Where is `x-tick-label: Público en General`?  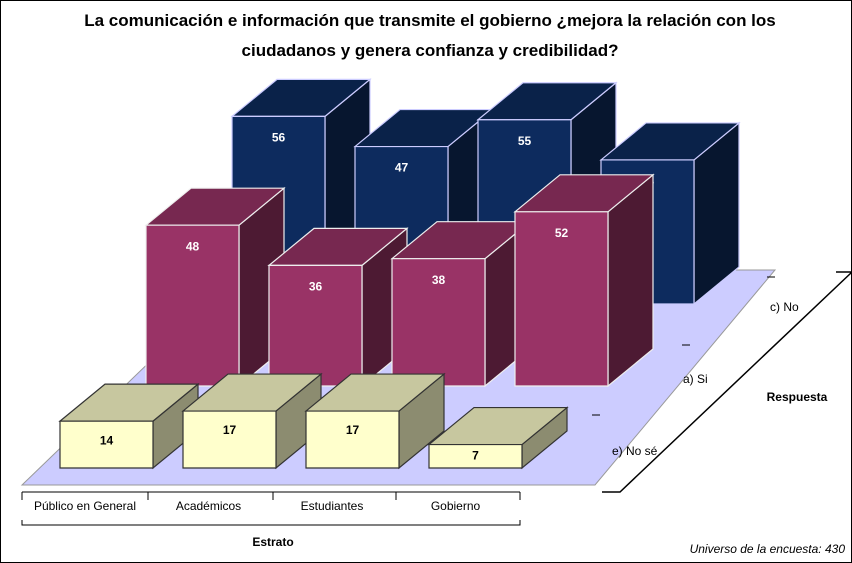 x-tick-label: Público en General is located at coordinates (85, 506).